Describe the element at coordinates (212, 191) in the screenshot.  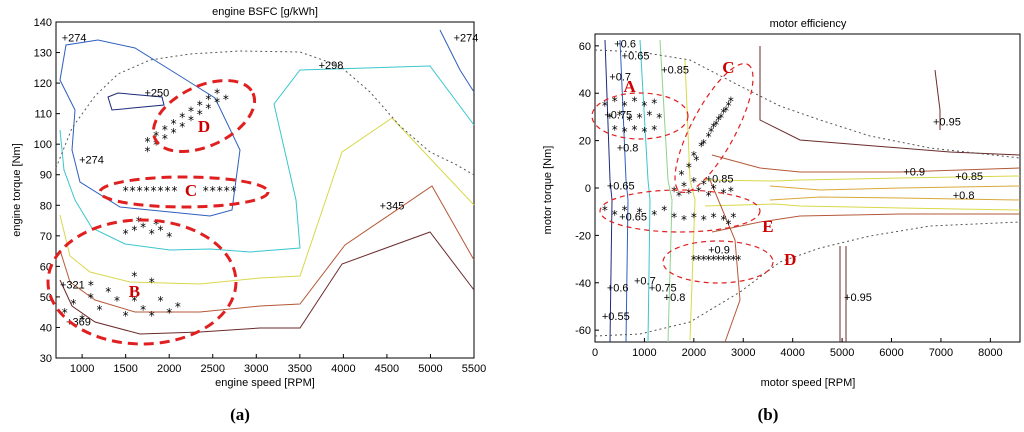
I see `bsfc-operating-point-28: *` at that location.